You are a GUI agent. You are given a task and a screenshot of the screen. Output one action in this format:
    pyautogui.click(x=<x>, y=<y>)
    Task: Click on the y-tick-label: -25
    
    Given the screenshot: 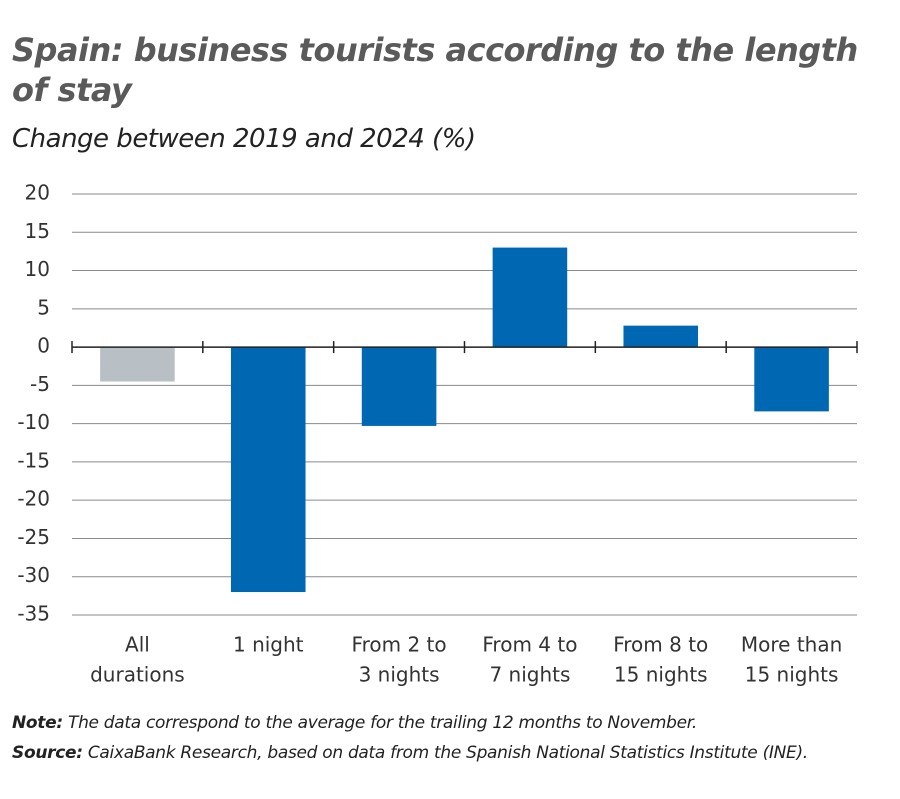 What is the action you would take?
    pyautogui.click(x=33, y=537)
    